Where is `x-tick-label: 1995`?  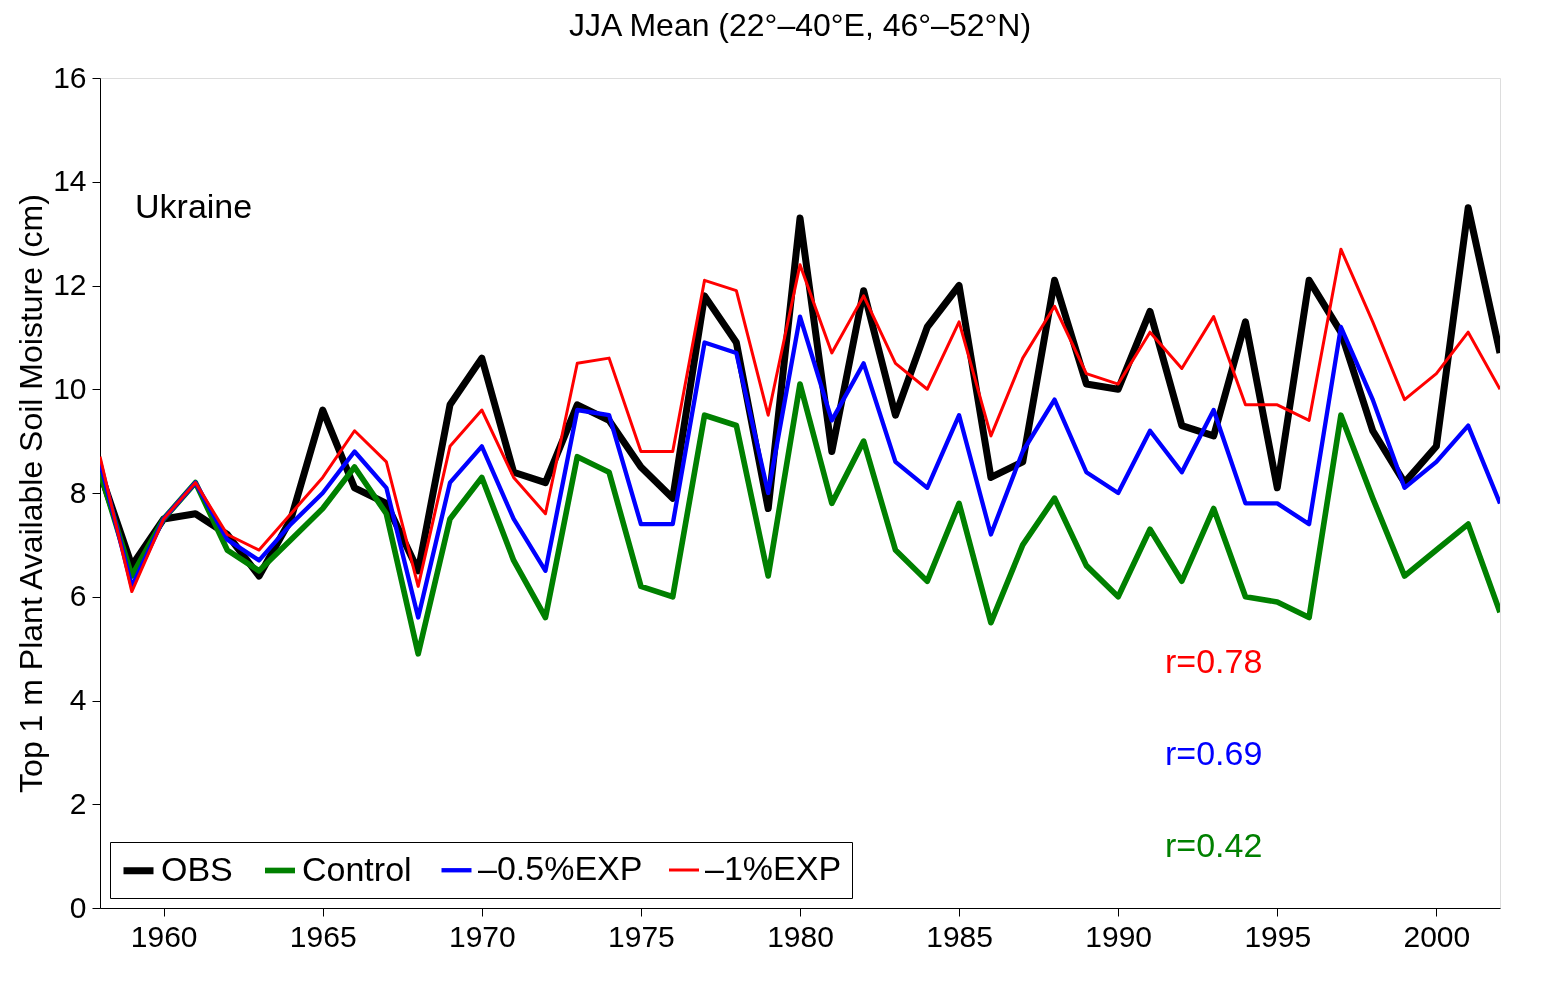 x-tick-label: 1995 is located at coordinates (1278, 936).